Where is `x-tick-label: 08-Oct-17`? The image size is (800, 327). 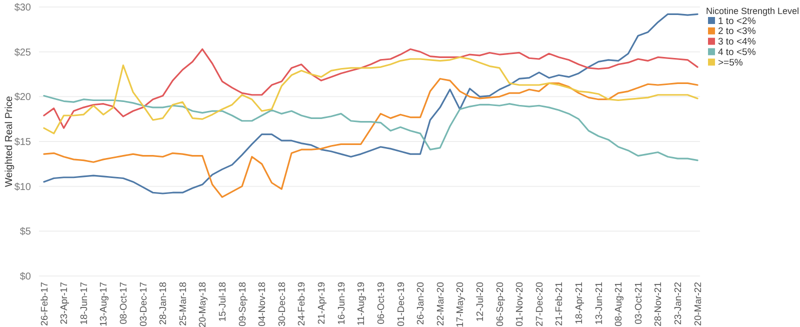
x-tick-label: 08-Oct-17 is located at coordinates (124, 303).